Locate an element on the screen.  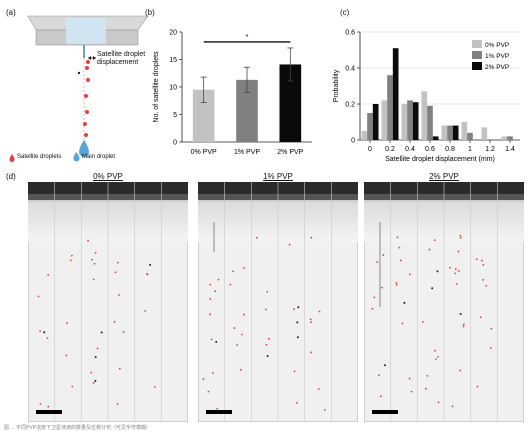
x-tick-label: 0.8 is located at coordinates (450, 149).